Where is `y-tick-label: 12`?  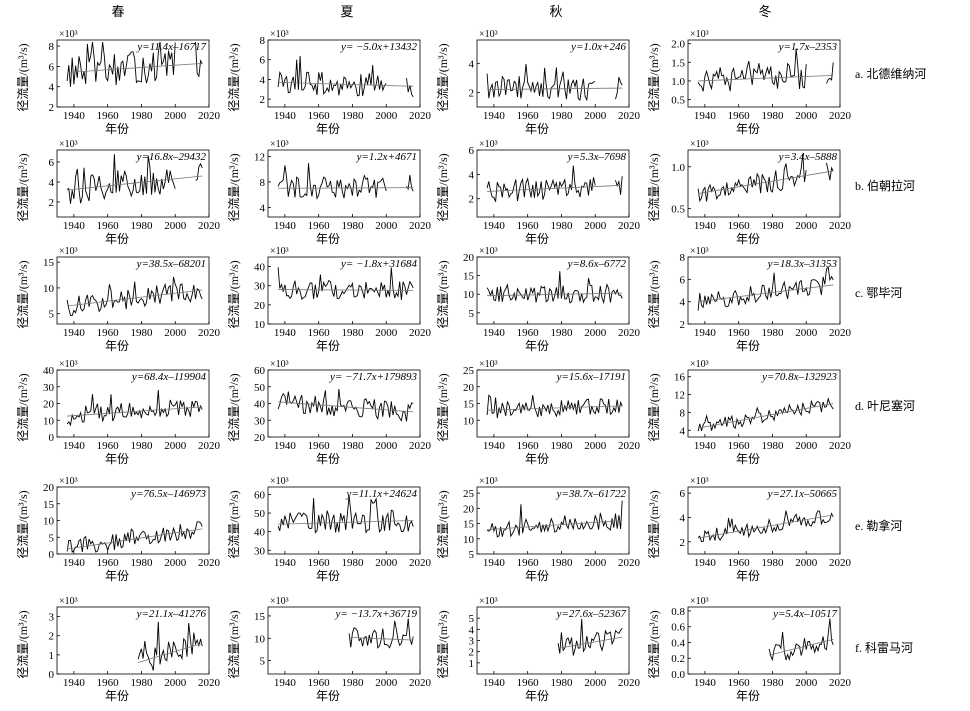
y-tick-label: 12 is located at coordinates (679, 396).